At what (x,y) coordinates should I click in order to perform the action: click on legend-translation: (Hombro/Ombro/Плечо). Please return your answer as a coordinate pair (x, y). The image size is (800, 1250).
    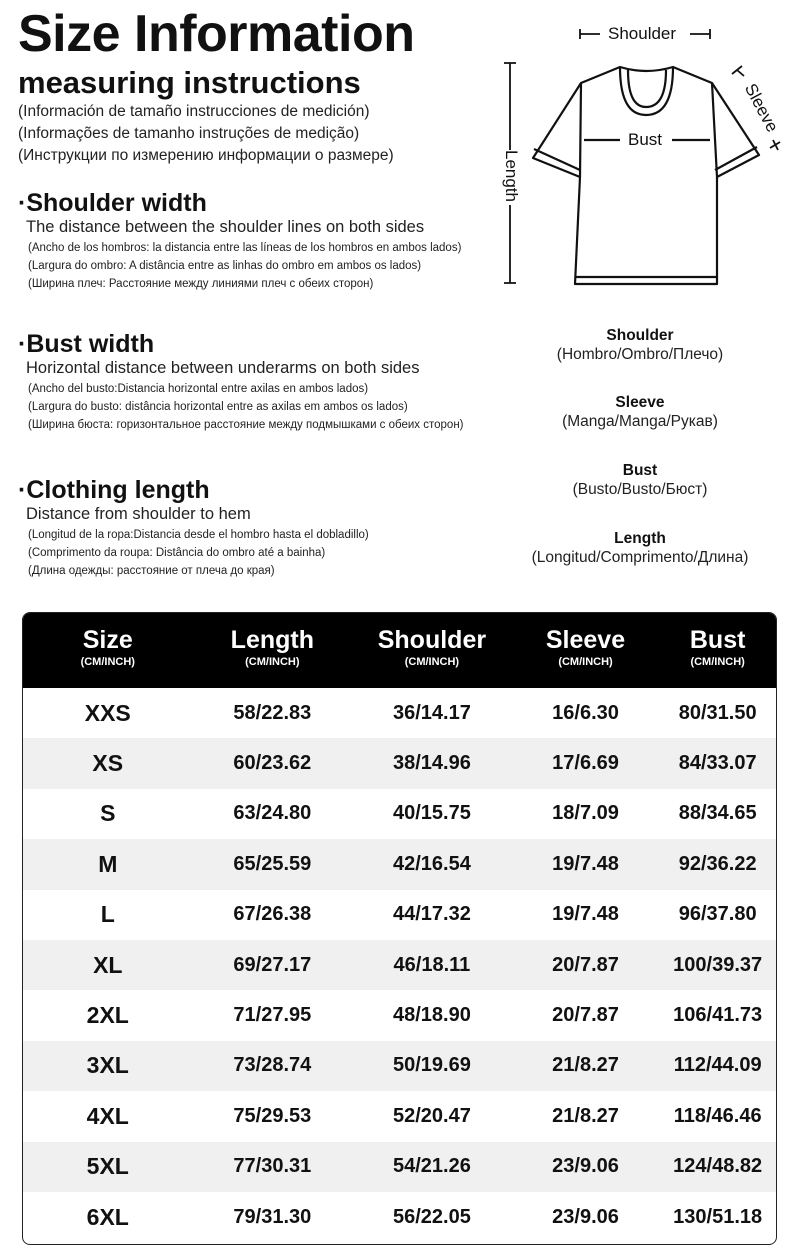
    Looking at the image, I should click on (640, 354).